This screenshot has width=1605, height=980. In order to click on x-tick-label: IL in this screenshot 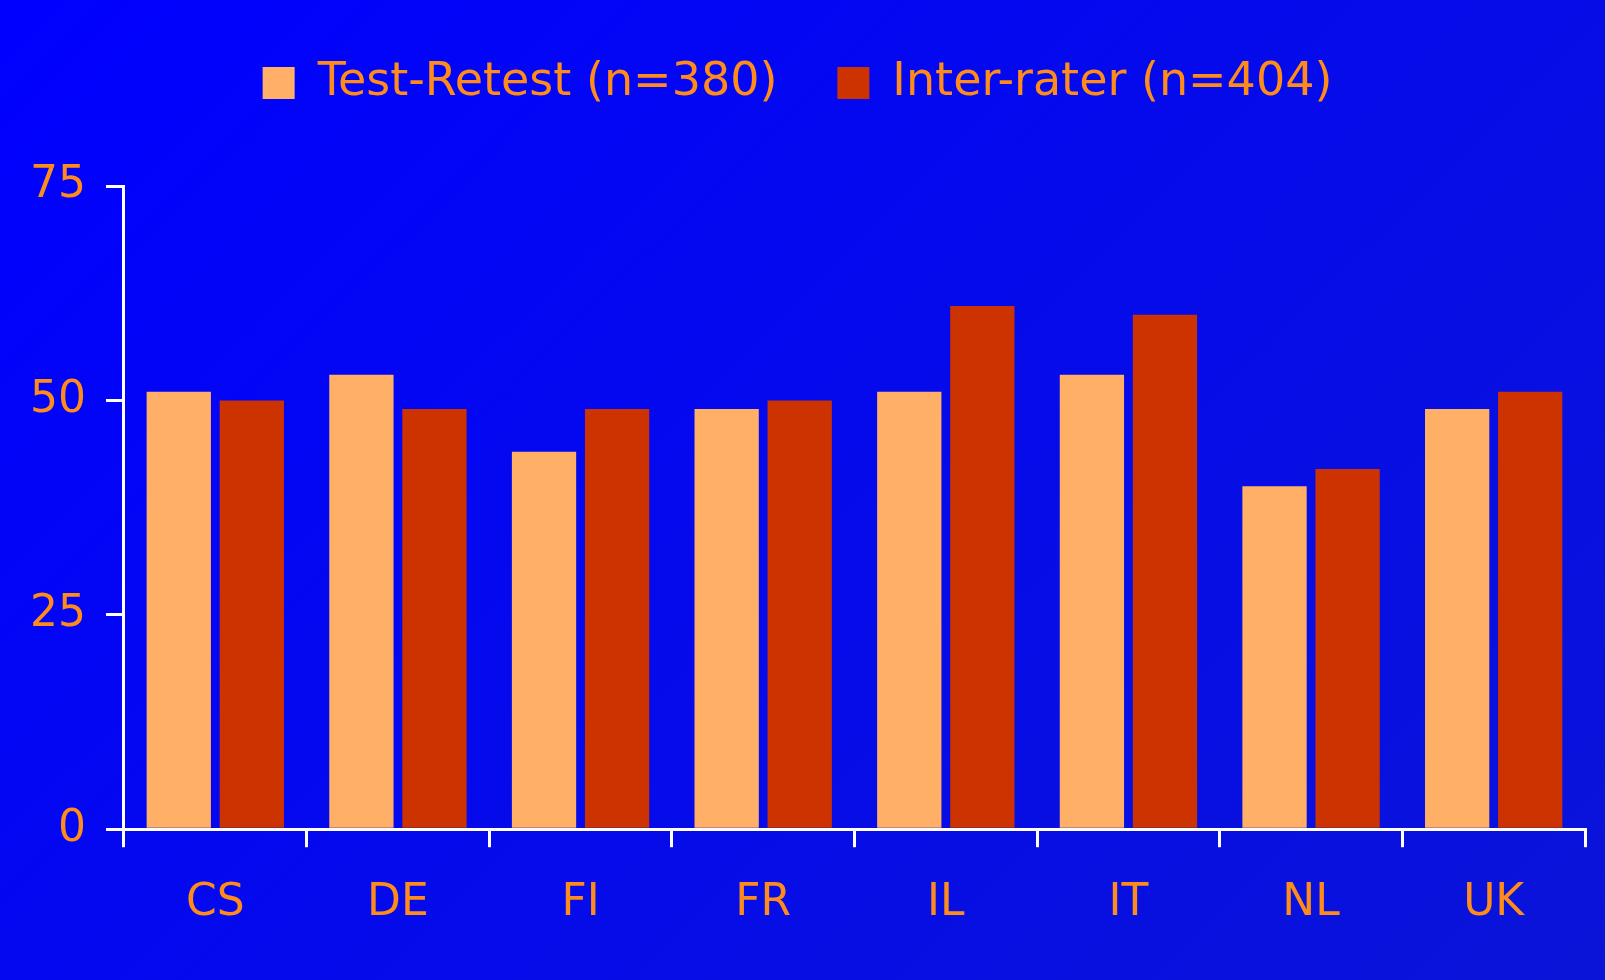, I will do `click(946, 900)`.